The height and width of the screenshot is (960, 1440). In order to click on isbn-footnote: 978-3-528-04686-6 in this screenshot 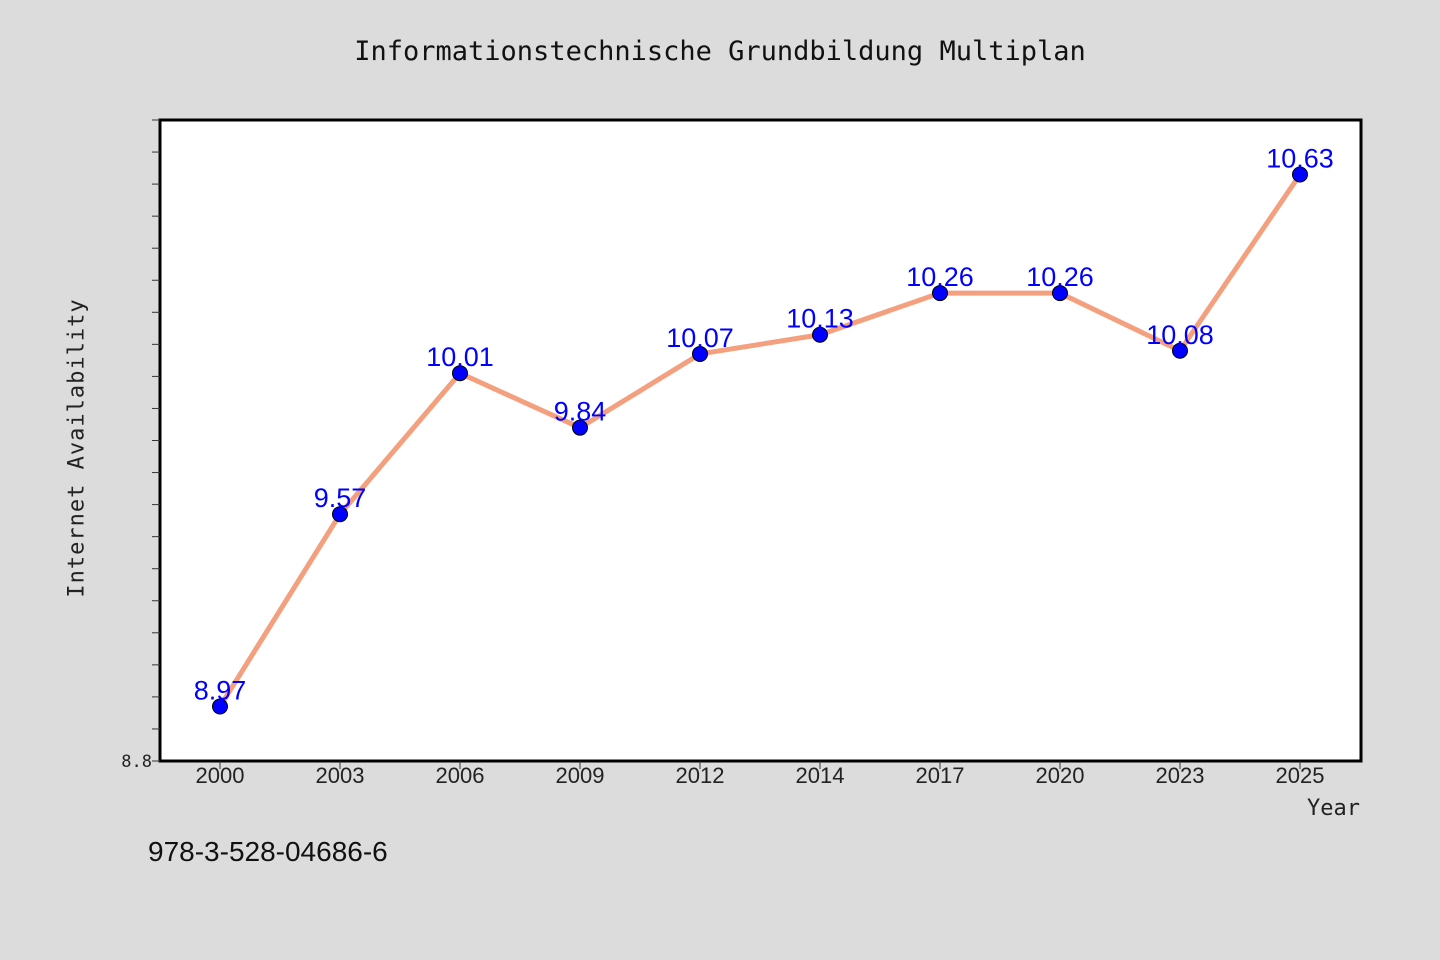, I will do `click(268, 851)`.